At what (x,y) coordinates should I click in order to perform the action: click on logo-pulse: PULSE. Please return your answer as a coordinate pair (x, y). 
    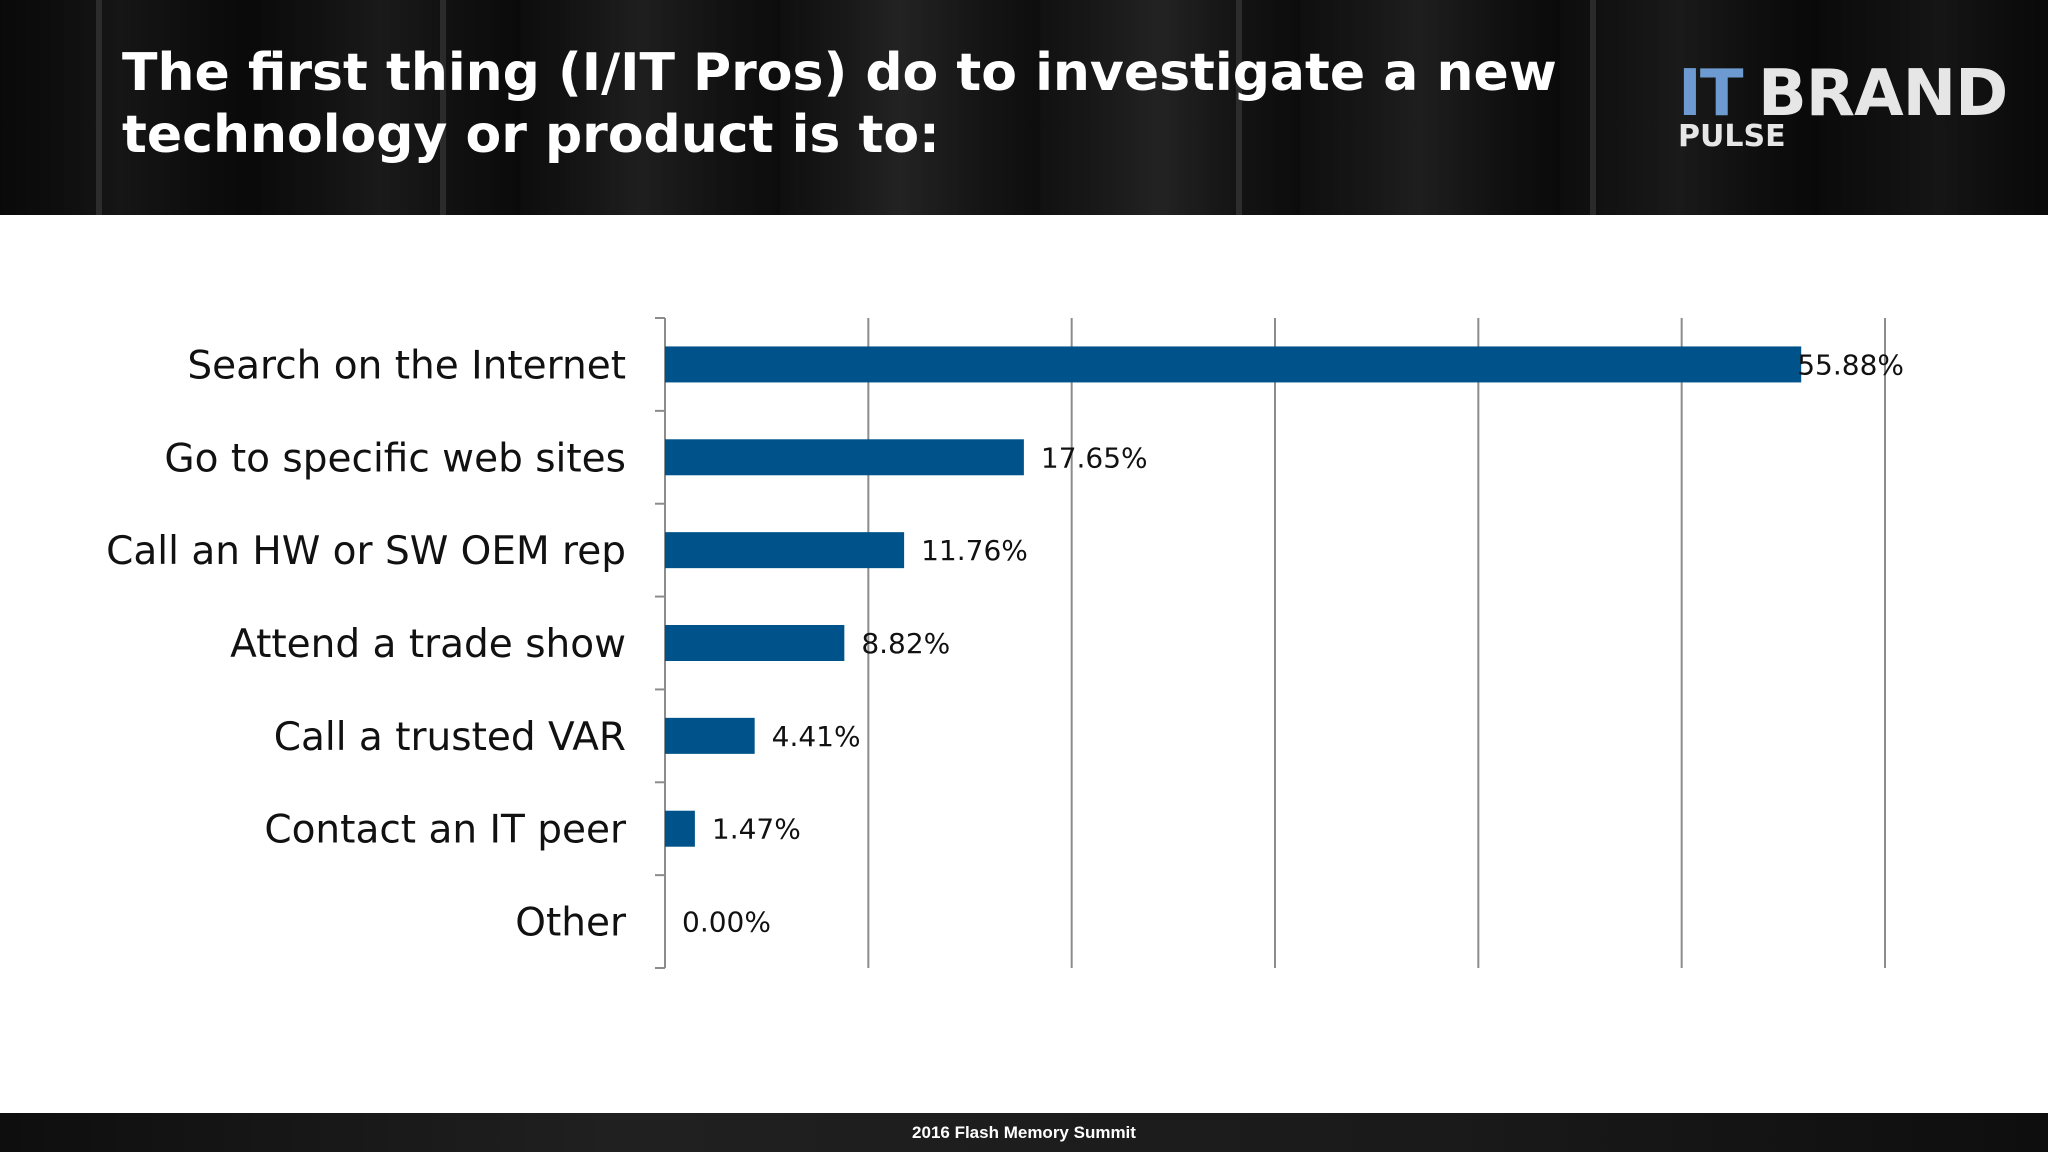
    Looking at the image, I should click on (1732, 136).